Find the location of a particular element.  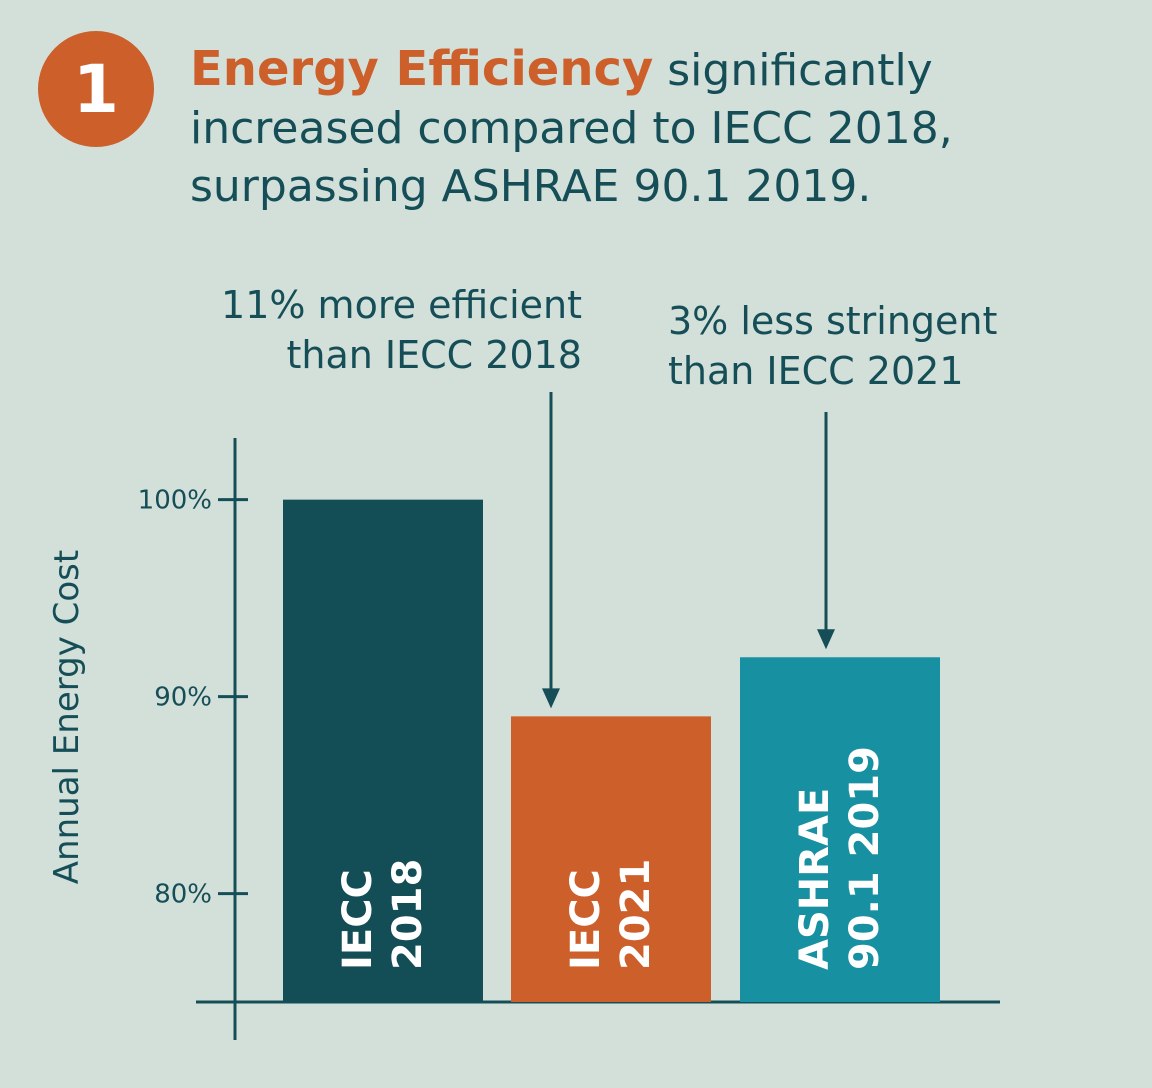

step-number-badge: 1 is located at coordinates (96, 89).